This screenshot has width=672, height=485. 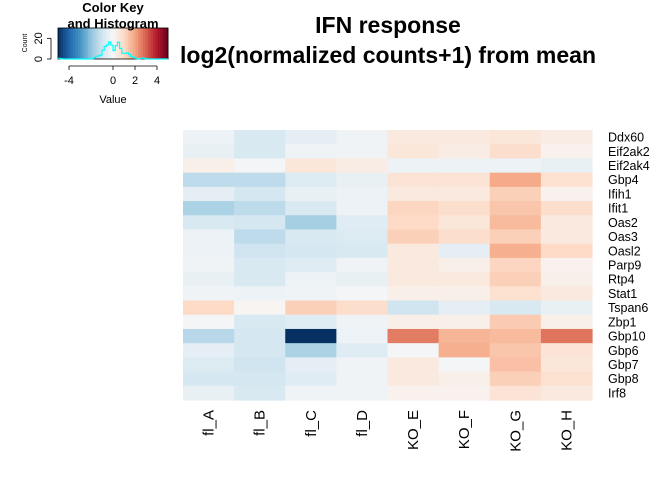 I want to click on row-label: Gbp8, so click(x=623, y=379).